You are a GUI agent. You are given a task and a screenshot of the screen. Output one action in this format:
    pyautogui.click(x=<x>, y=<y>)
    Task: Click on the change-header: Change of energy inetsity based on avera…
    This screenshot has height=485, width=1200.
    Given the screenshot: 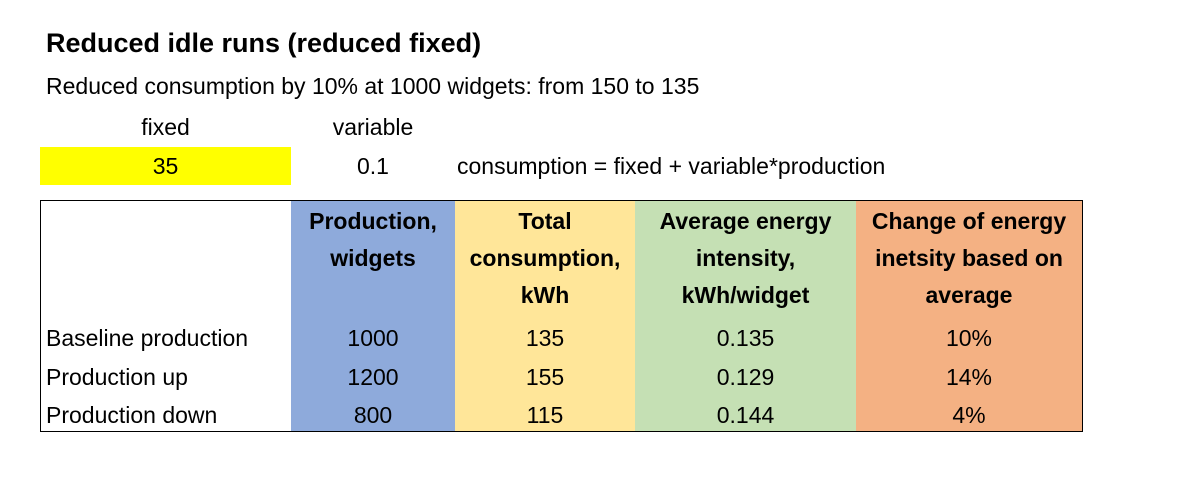 What is the action you would take?
    pyautogui.click(x=969, y=258)
    